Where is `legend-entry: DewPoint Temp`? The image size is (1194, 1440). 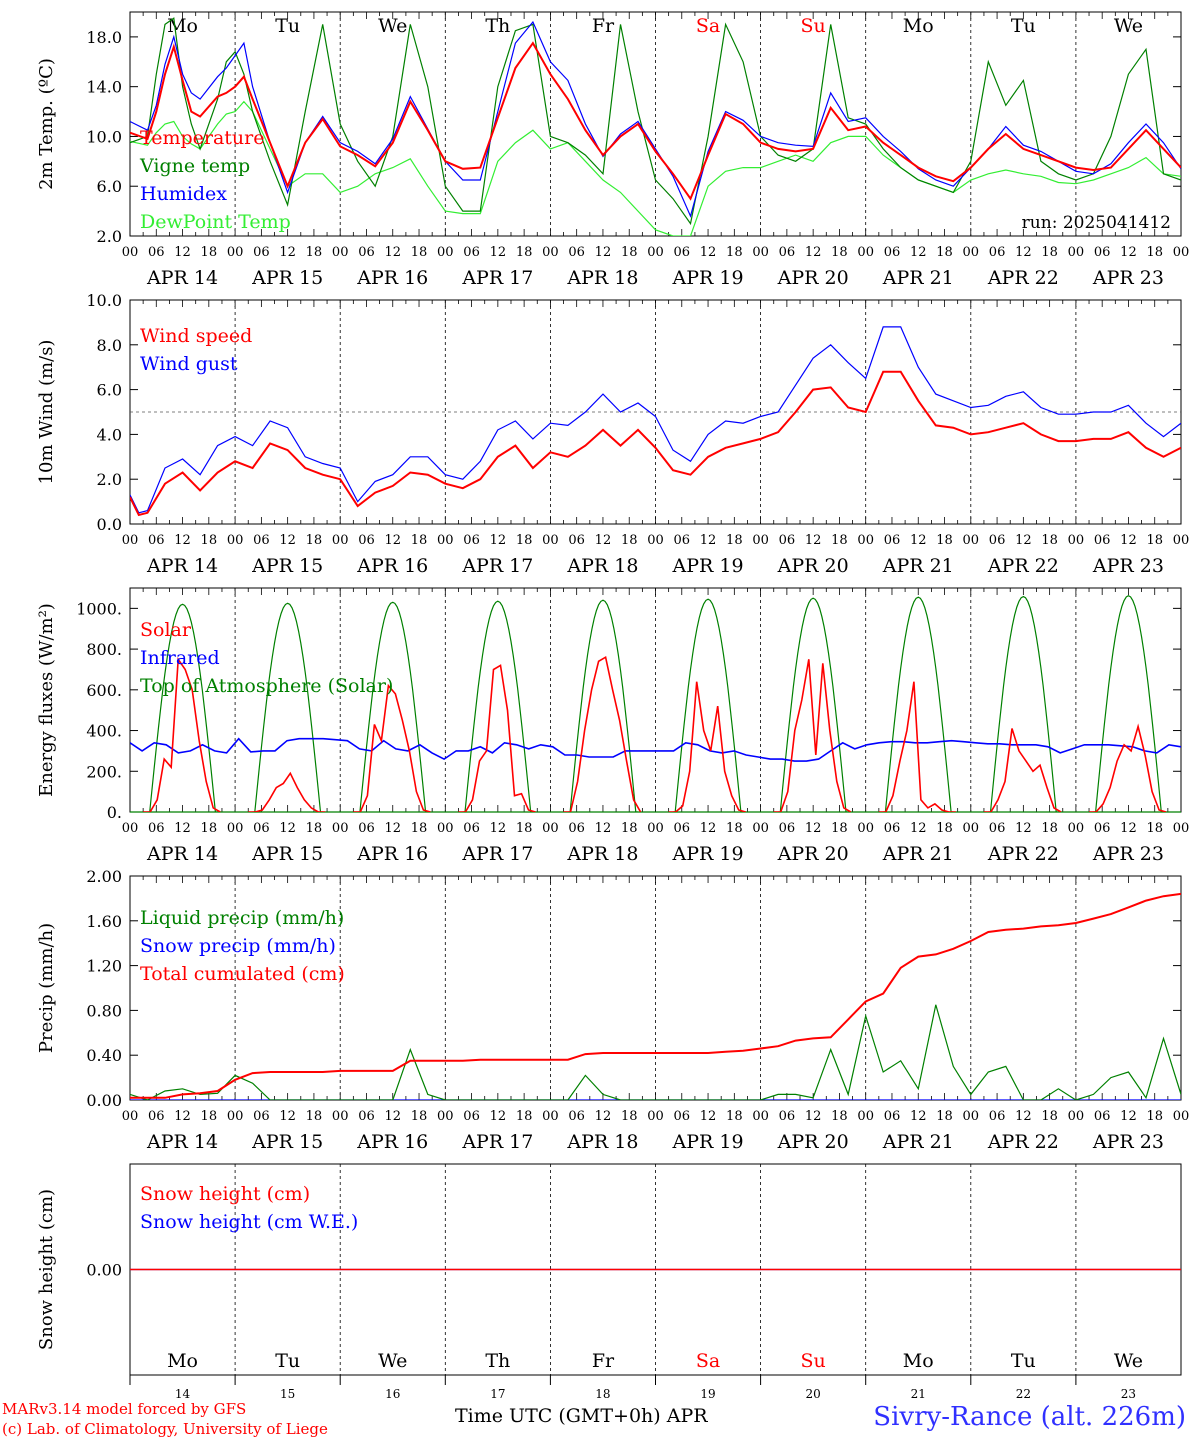 legend-entry: DewPoint Temp is located at coordinates (215, 222).